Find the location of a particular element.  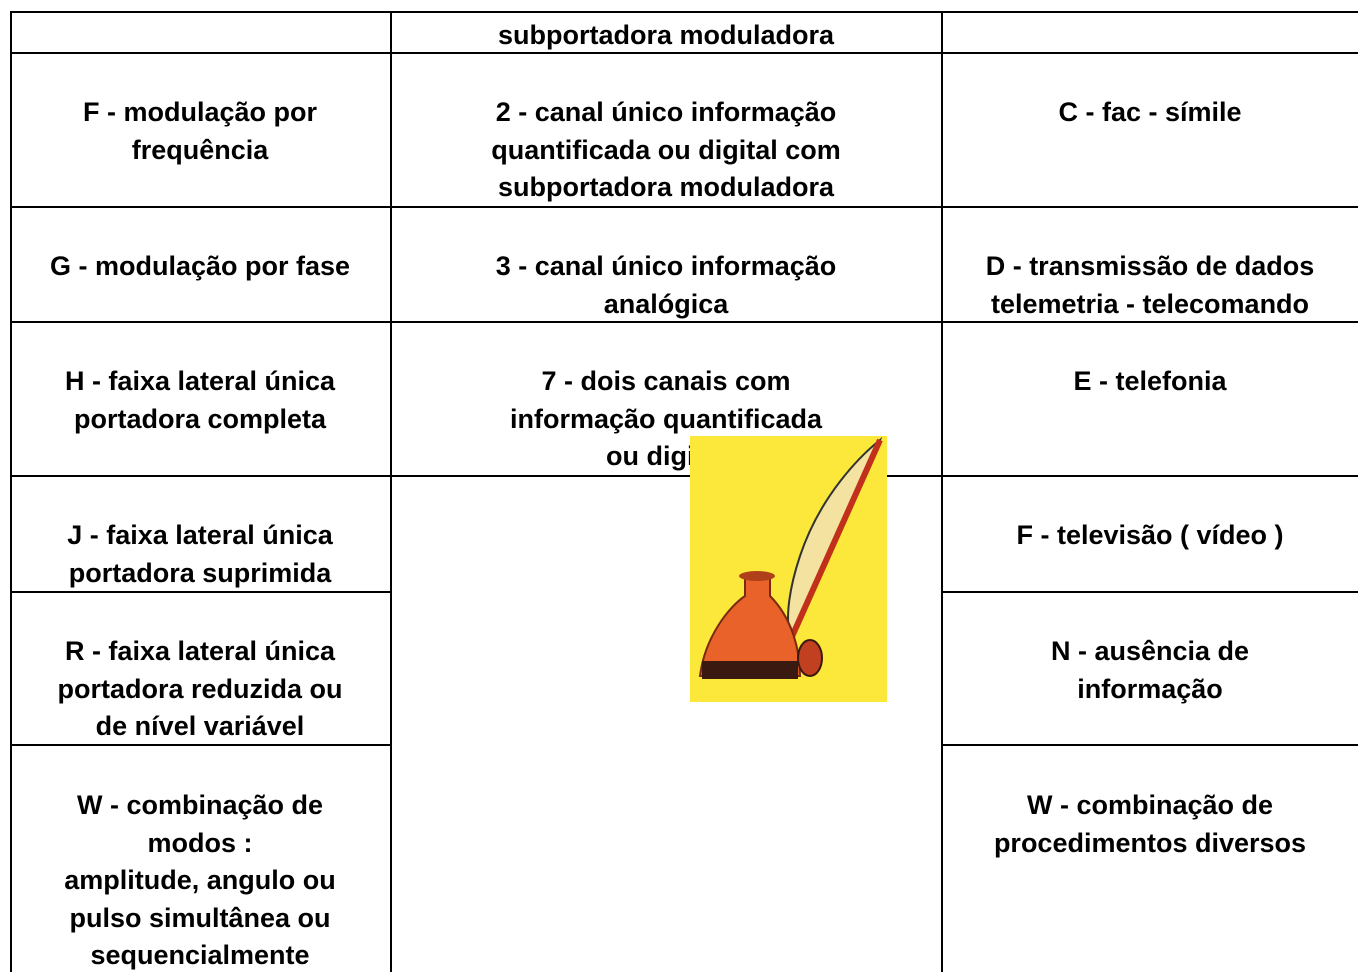

cell-text: W - combinação de procedimentos diversos is located at coordinates (1150, 824).